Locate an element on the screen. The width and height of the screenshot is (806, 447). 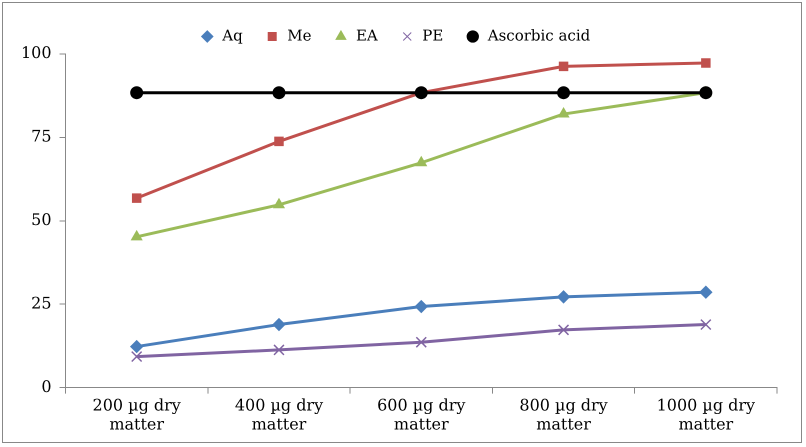
x-tick-label: 1000 µg dry matter is located at coordinates (706, 414).